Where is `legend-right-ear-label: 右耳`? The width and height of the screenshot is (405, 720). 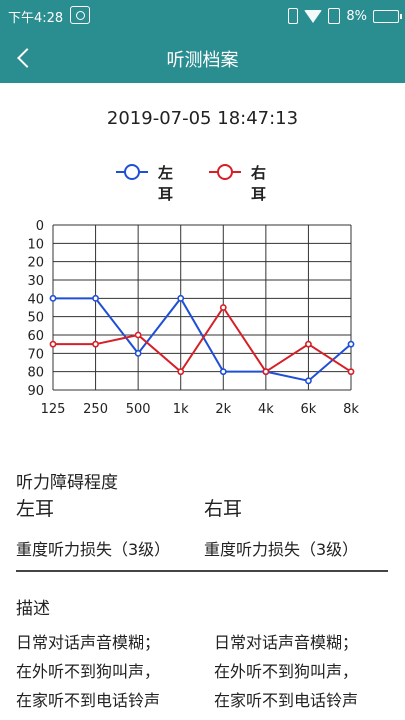
legend-right-ear-label: 右耳 is located at coordinates (259, 183).